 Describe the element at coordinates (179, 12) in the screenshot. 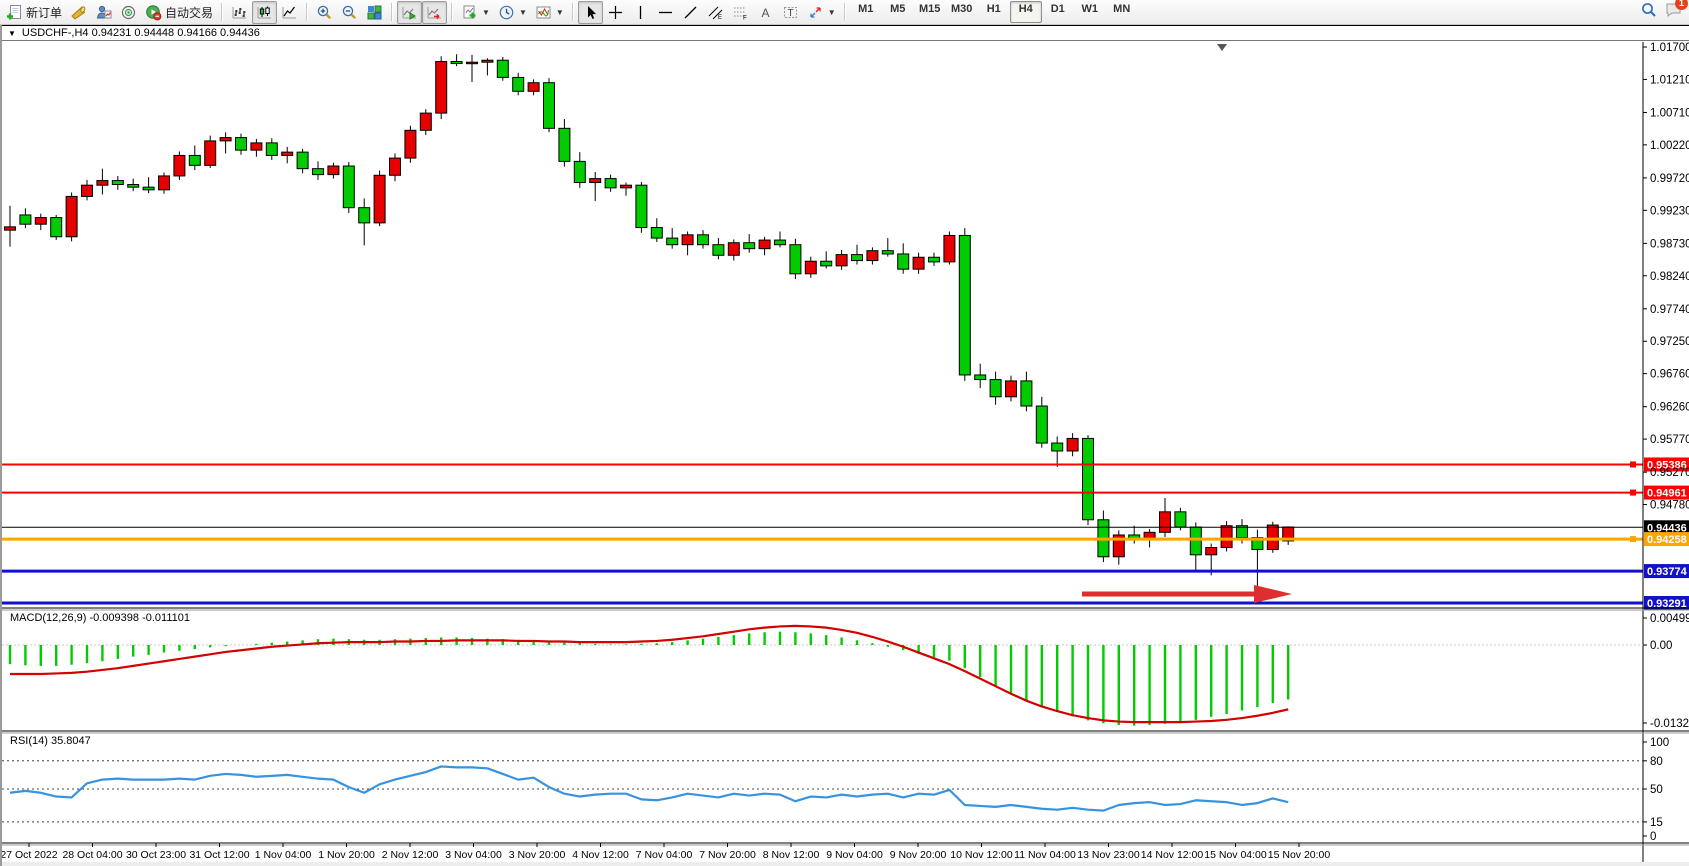

I see `autotrading-button: 自动交易` at that location.